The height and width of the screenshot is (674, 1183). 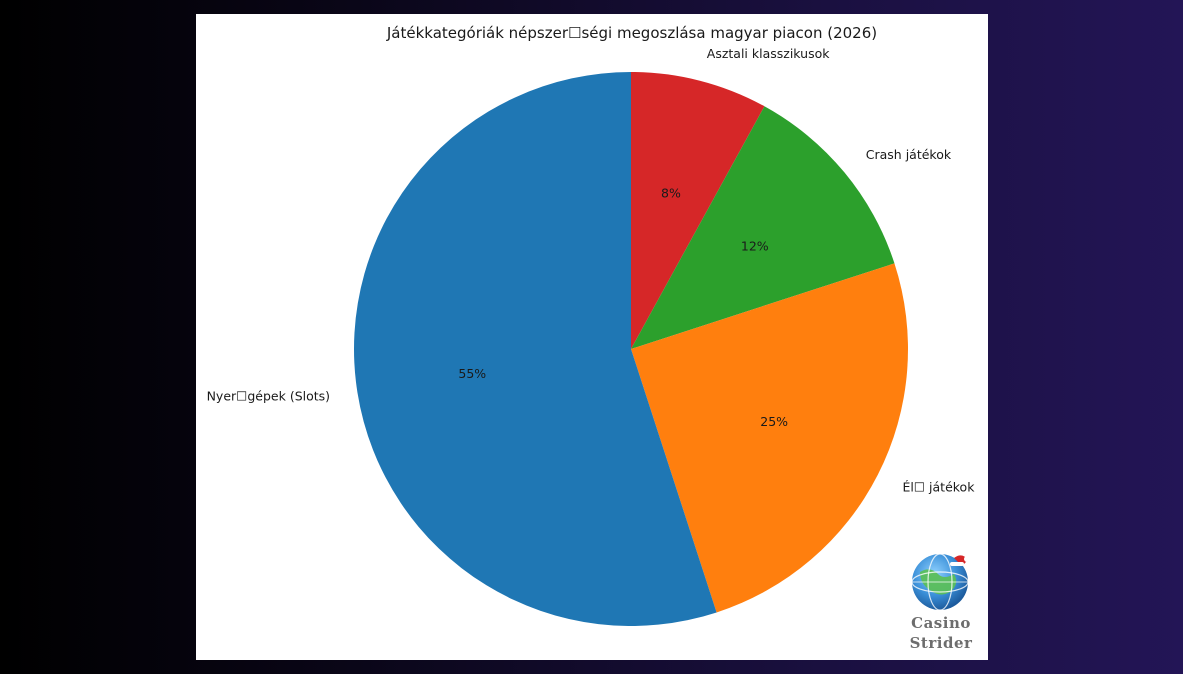 I want to click on pie-slice-l-j-t-kok, so click(x=769, y=438).